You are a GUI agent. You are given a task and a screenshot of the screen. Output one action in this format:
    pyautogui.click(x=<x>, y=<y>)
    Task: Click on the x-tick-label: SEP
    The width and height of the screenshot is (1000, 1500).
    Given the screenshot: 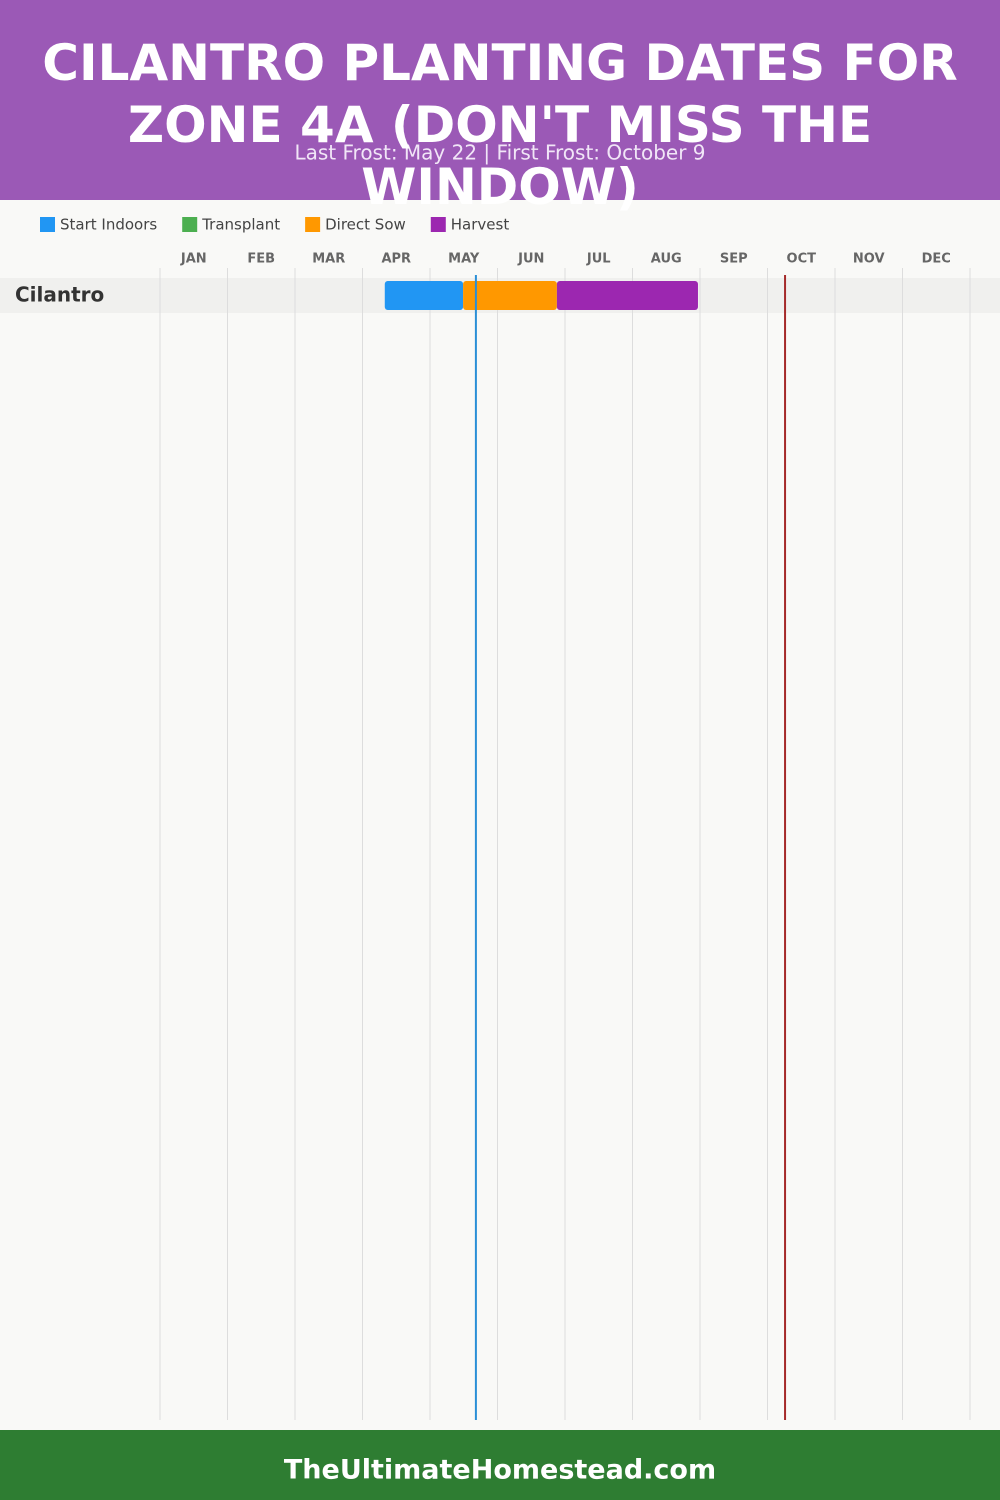 What is the action you would take?
    pyautogui.click(x=734, y=259)
    